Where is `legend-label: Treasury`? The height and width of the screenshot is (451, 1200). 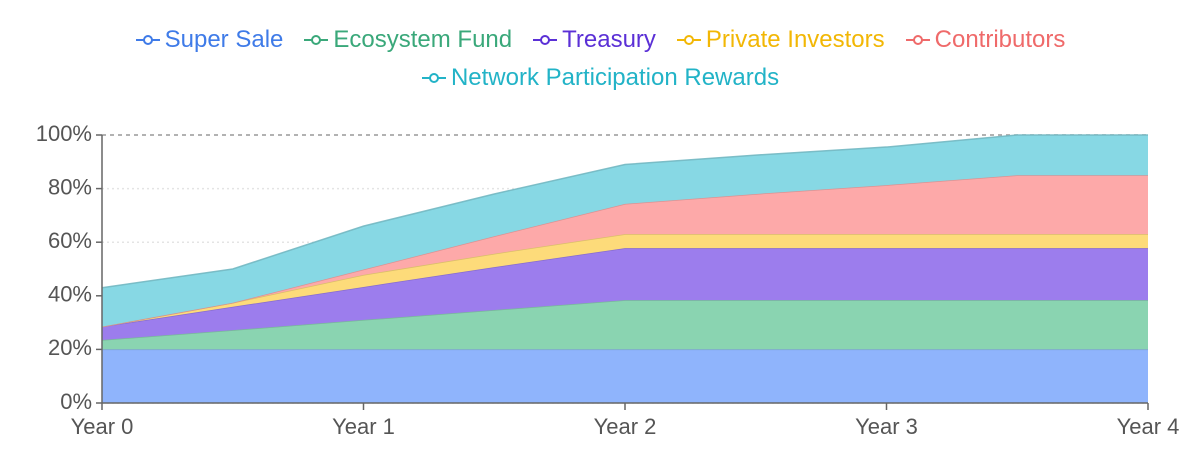
legend-label: Treasury is located at coordinates (609, 39).